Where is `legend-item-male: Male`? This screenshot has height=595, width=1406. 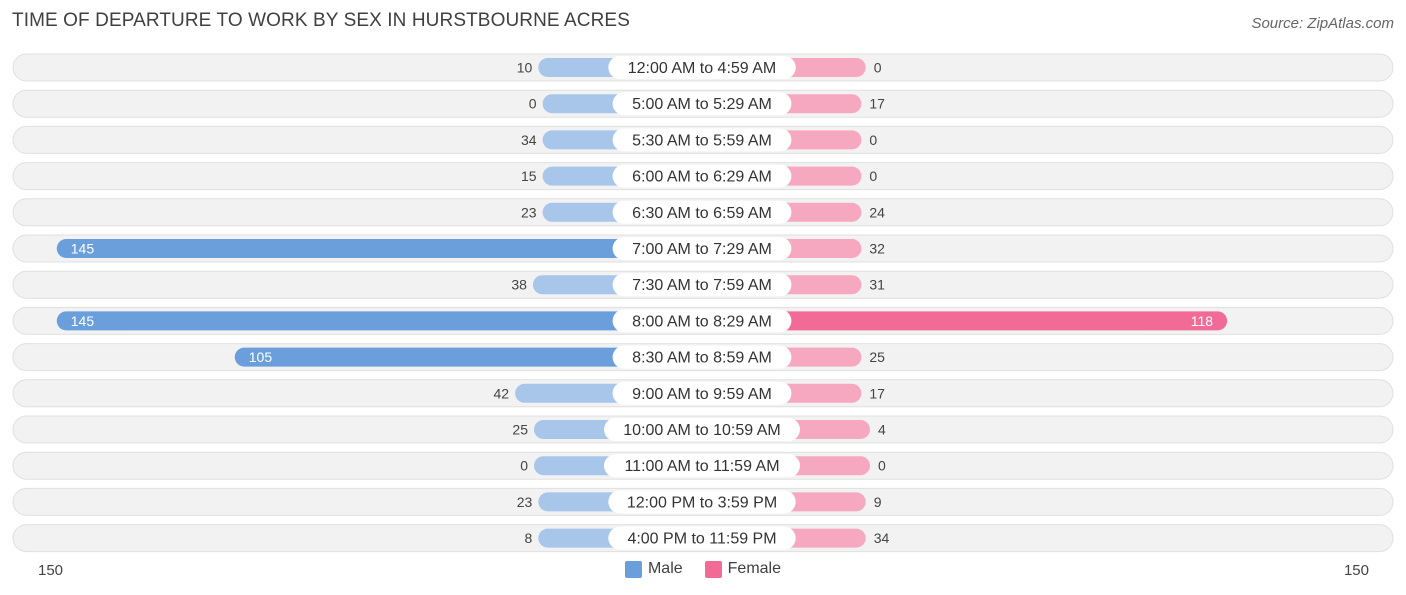 legend-item-male: Male is located at coordinates (653, 569).